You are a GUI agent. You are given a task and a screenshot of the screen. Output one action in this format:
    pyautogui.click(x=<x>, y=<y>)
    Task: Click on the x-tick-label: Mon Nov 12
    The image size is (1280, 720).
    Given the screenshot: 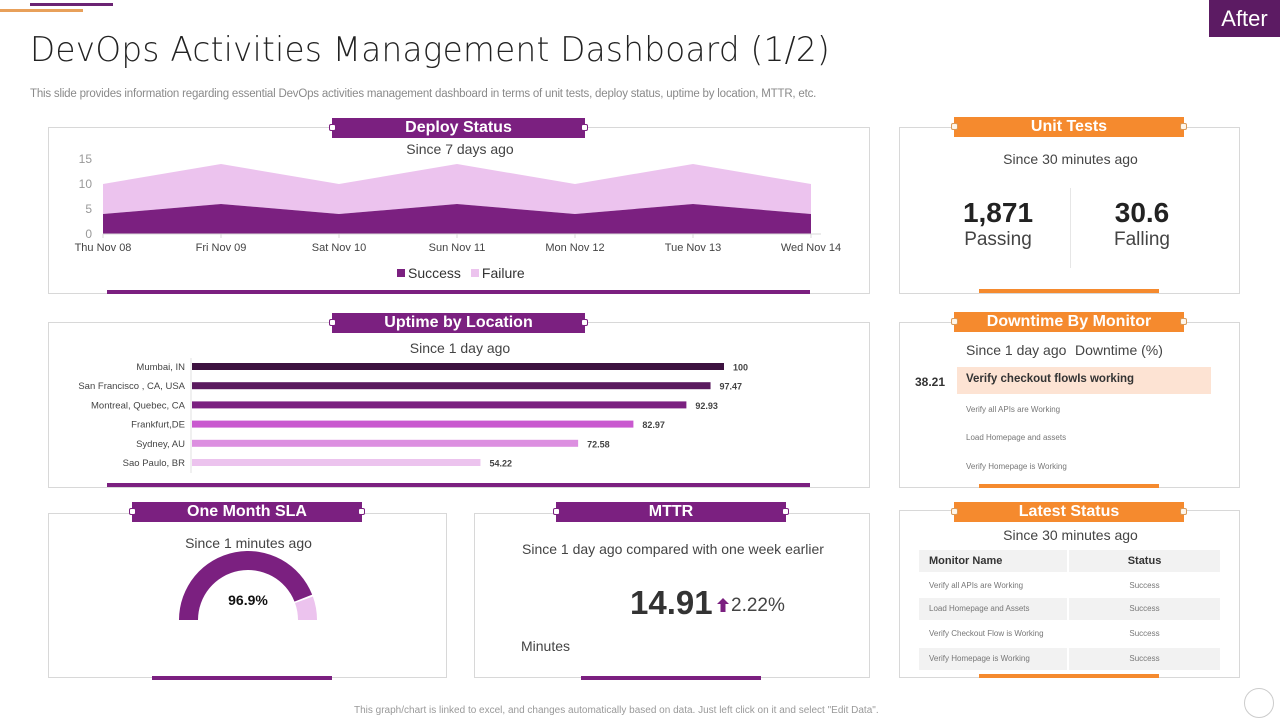 What is the action you would take?
    pyautogui.click(x=574, y=248)
    